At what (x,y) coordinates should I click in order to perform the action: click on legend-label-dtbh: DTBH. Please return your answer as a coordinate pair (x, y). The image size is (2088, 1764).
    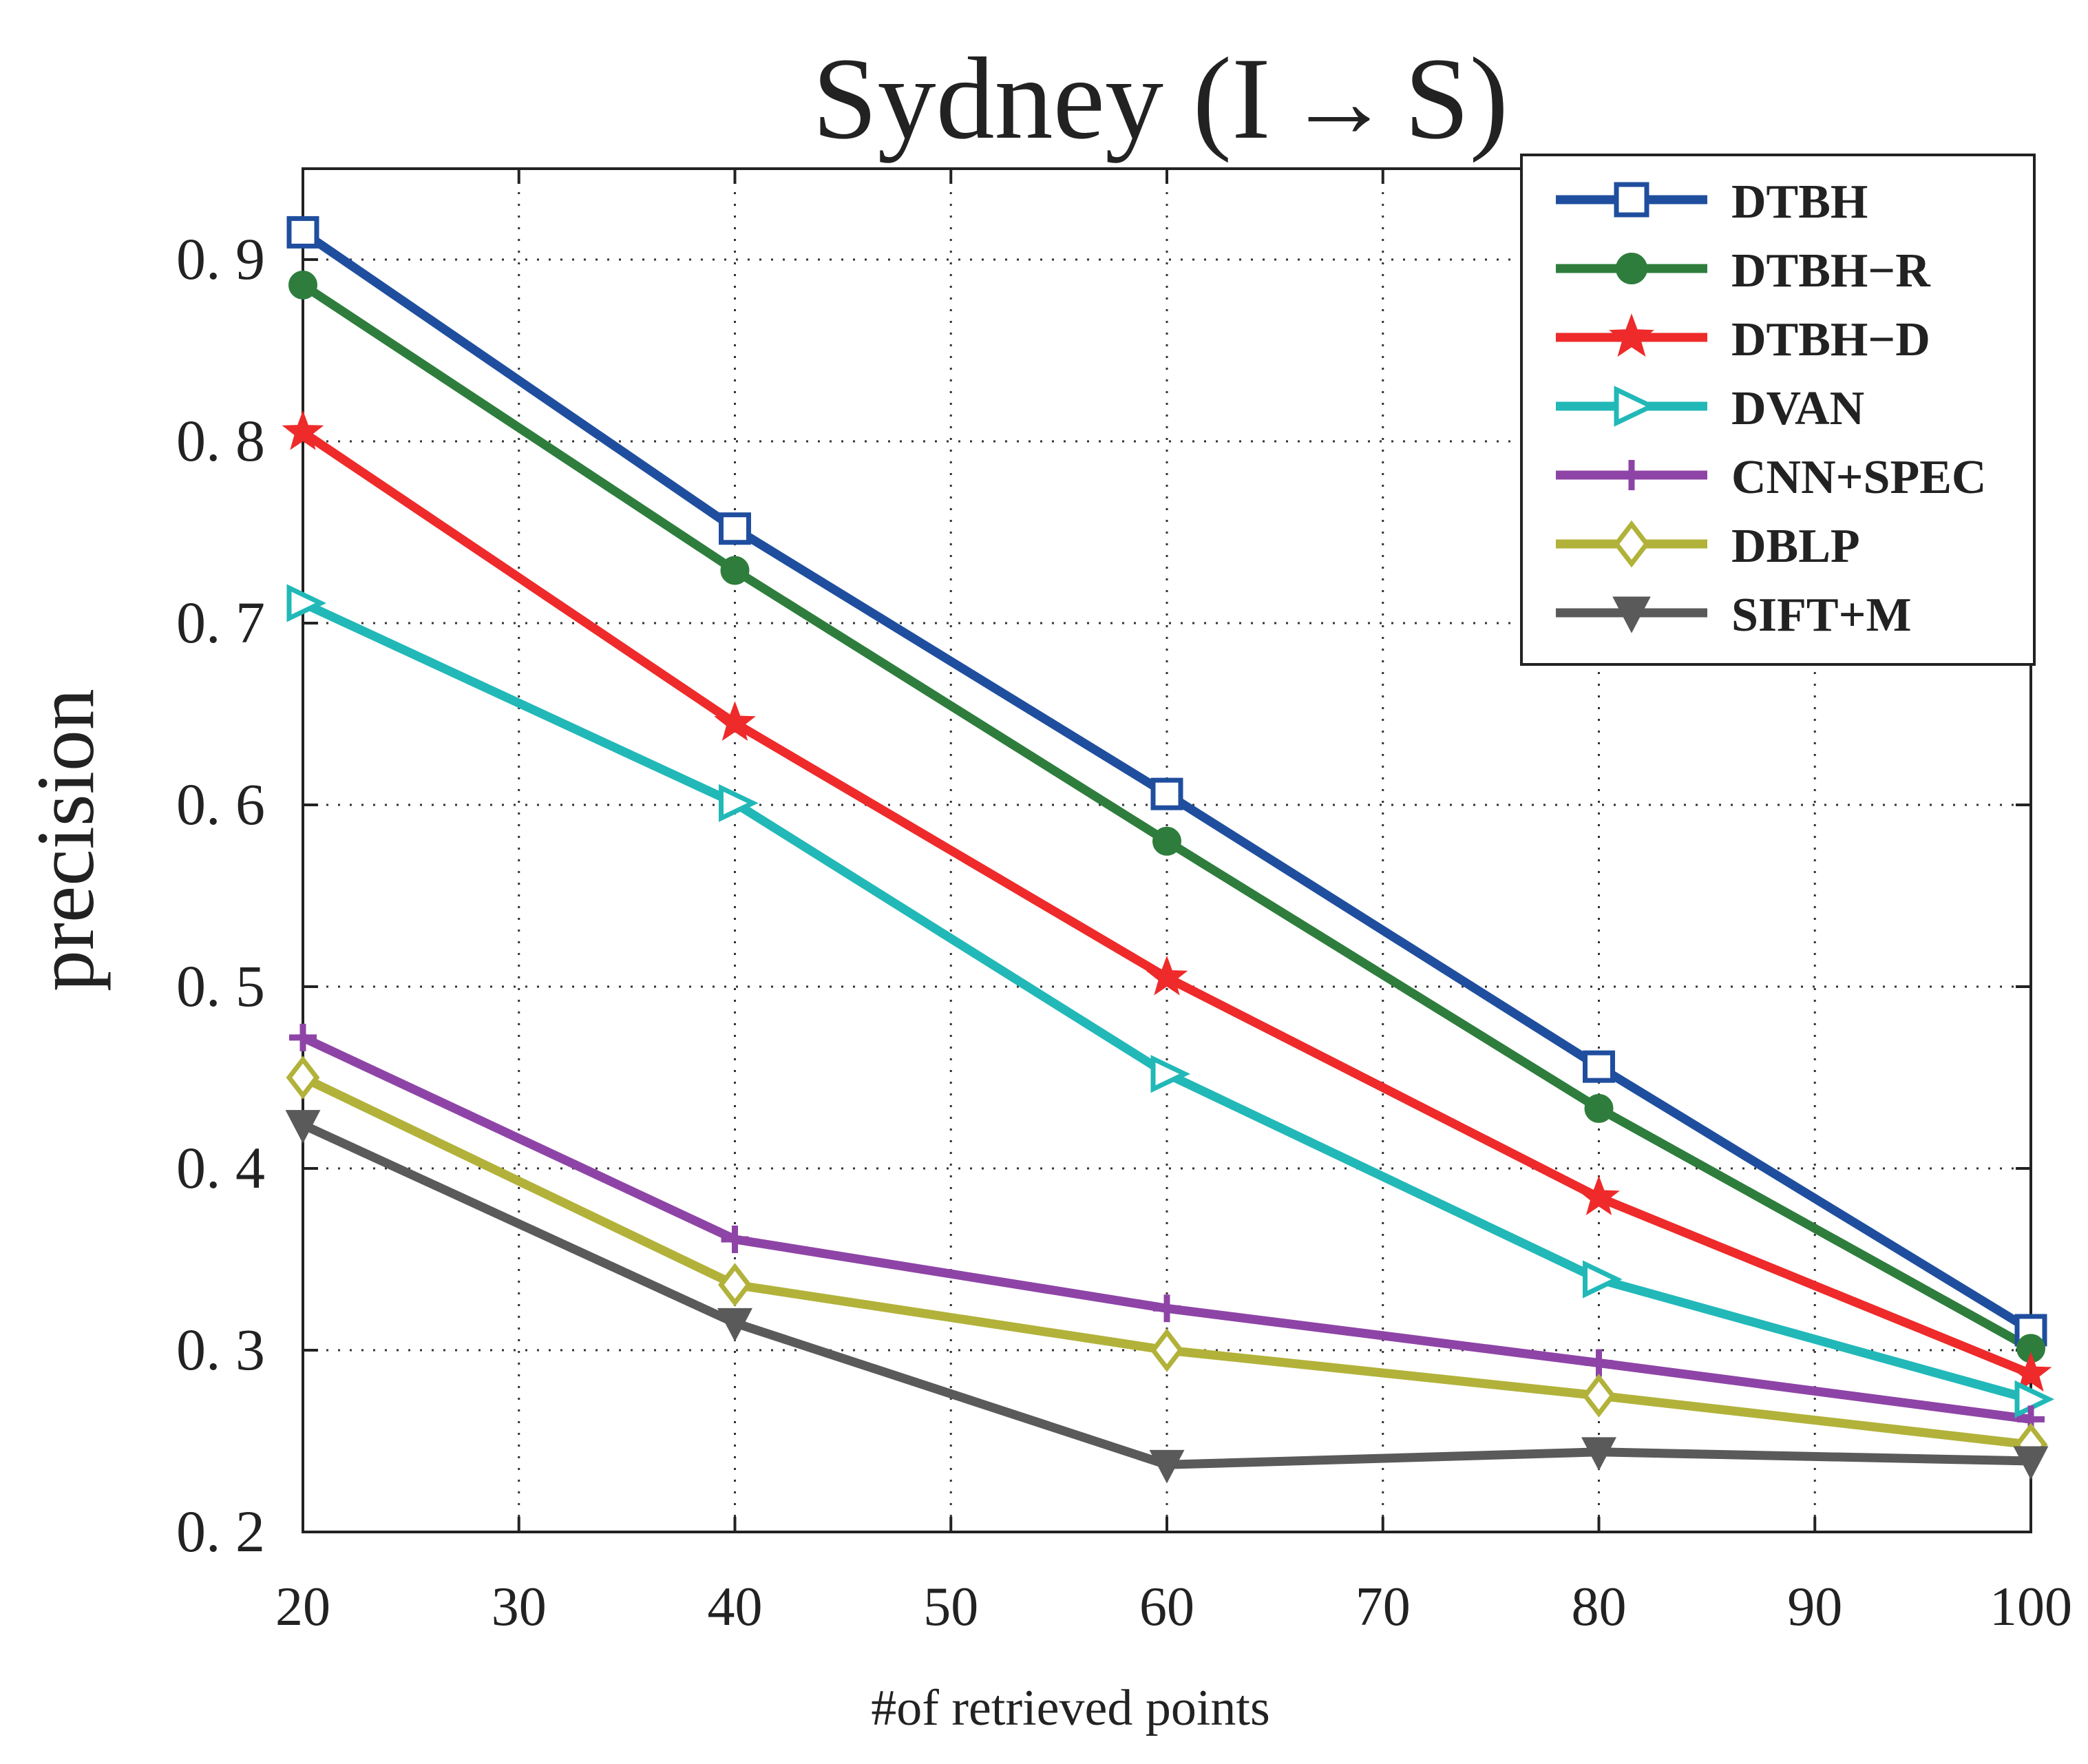
    Looking at the image, I should click on (1800, 202).